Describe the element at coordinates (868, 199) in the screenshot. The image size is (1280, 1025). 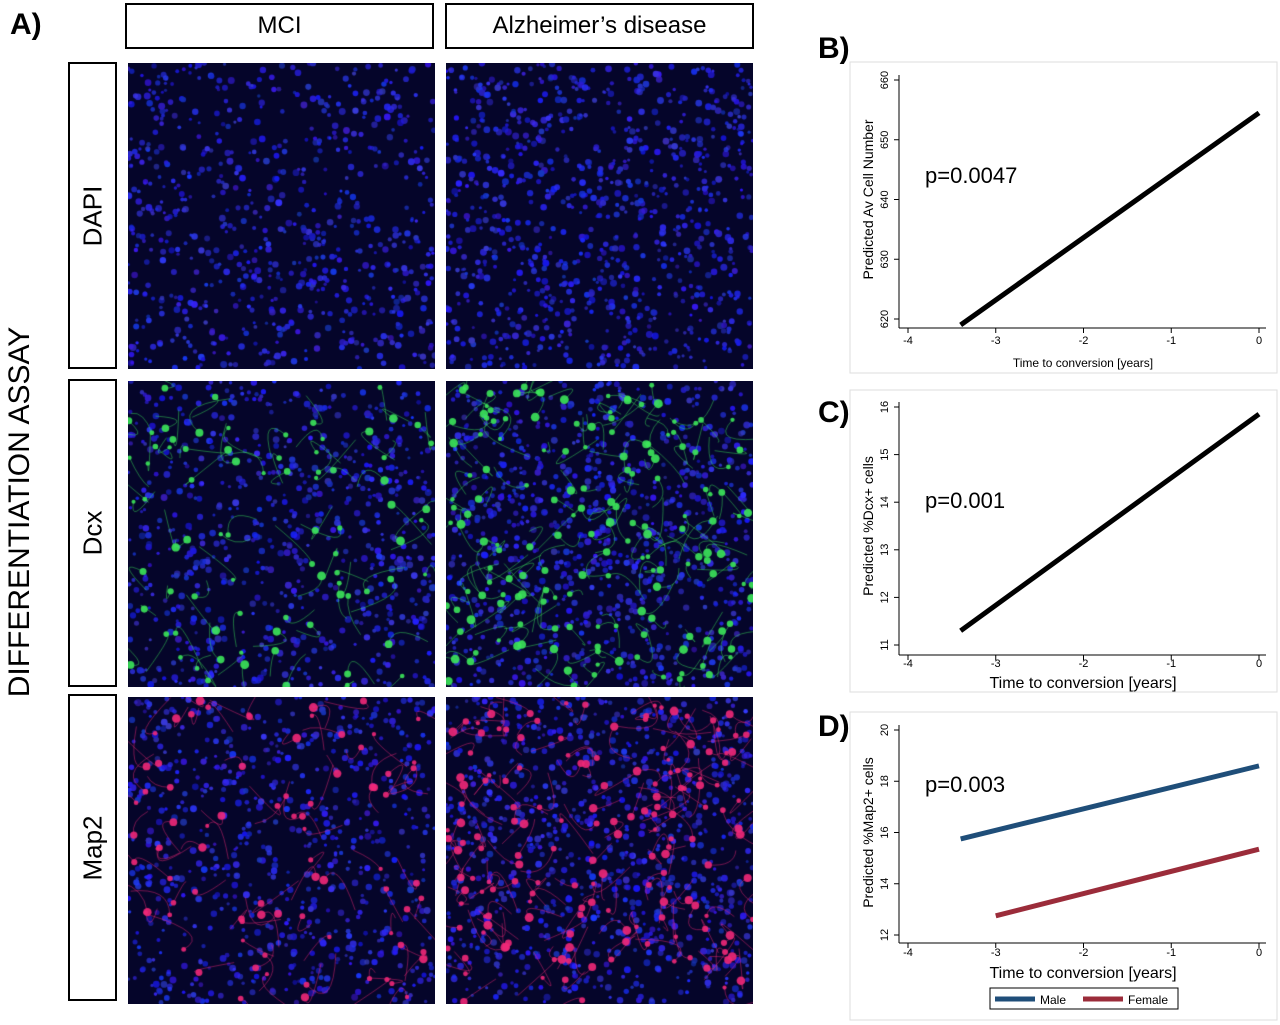
I see `y-axis-label: Predicted Av Cell Number` at that location.